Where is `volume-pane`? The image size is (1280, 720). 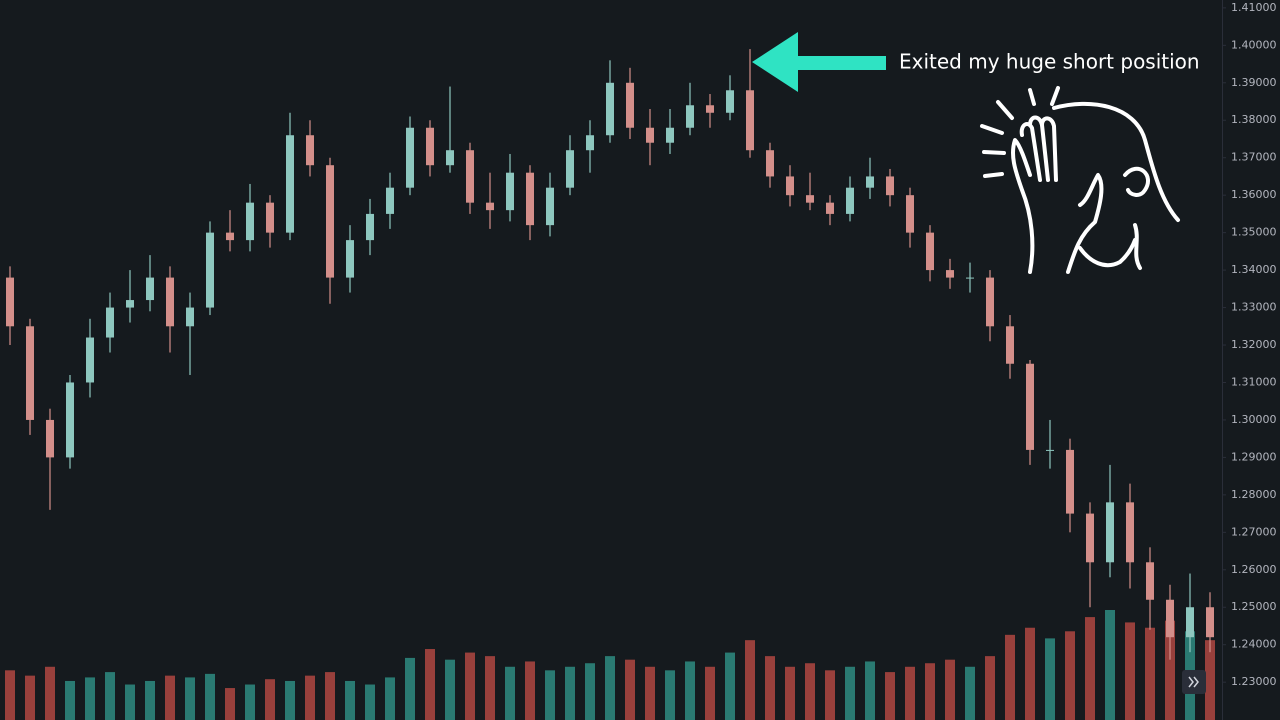
volume-pane is located at coordinates (610, 665).